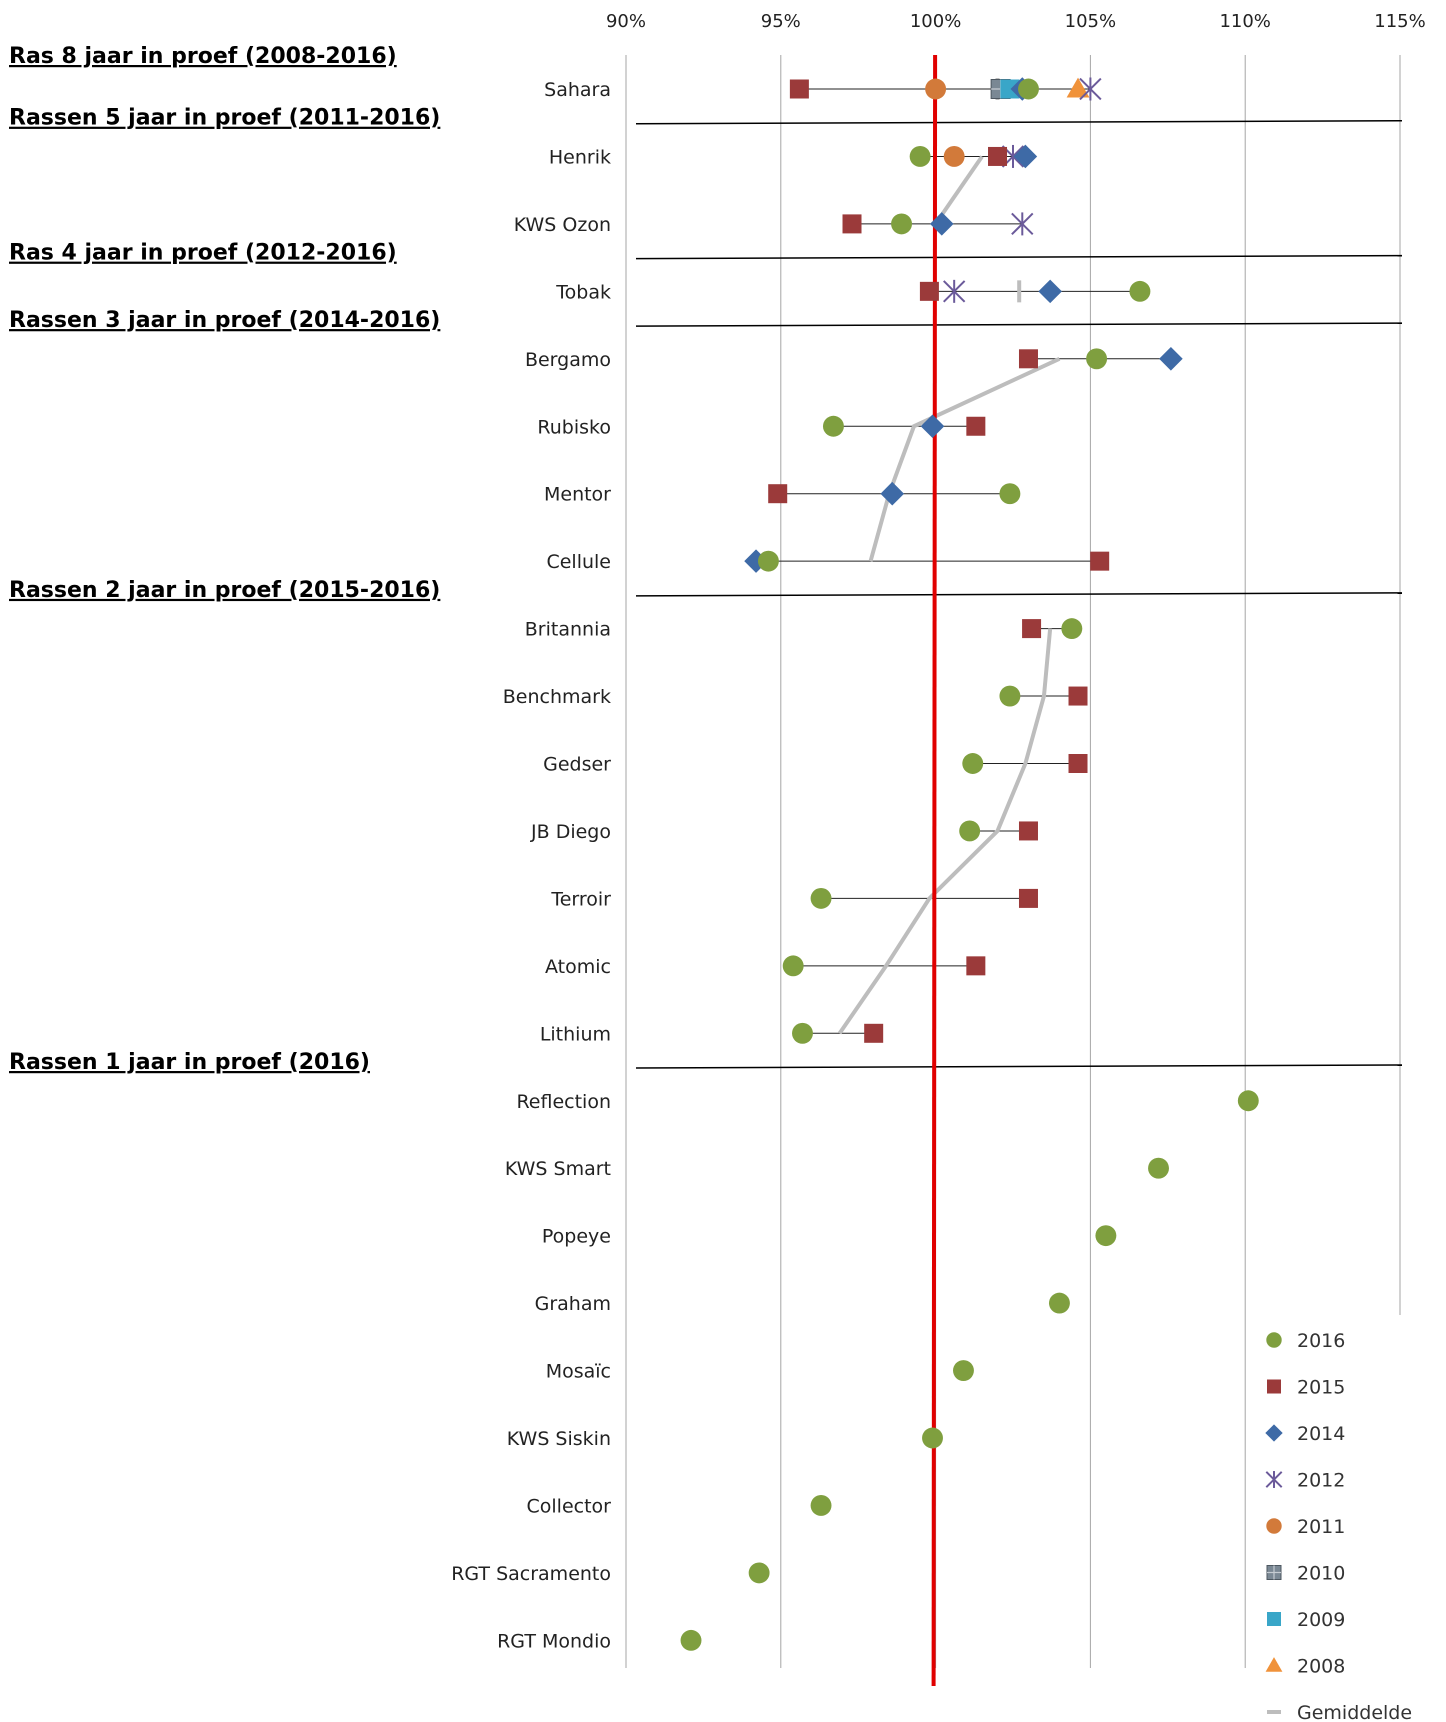 The image size is (1446, 1722). What do you see at coordinates (569, 1506) in the screenshot?
I see `category-label: Collector` at bounding box center [569, 1506].